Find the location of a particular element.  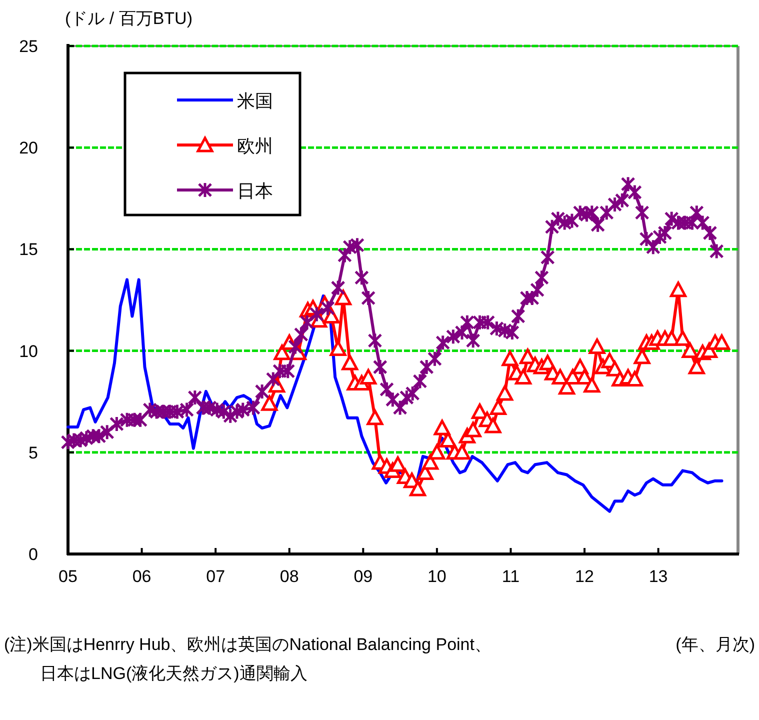

legend-label: 欧州 is located at coordinates (255, 146).